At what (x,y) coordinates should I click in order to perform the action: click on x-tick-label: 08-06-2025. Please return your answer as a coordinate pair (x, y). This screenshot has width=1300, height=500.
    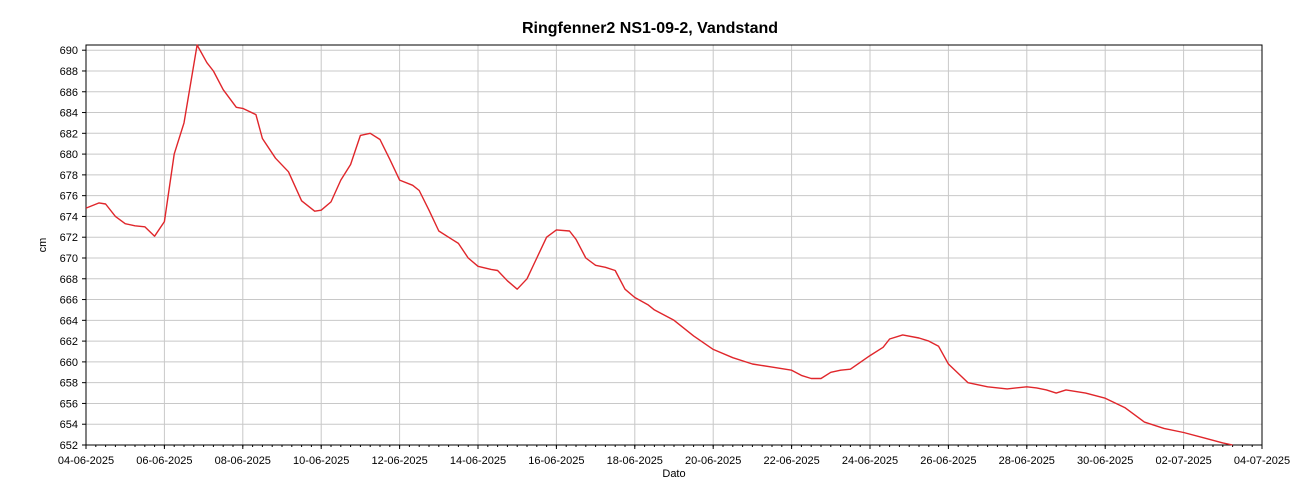
    Looking at the image, I should click on (243, 461).